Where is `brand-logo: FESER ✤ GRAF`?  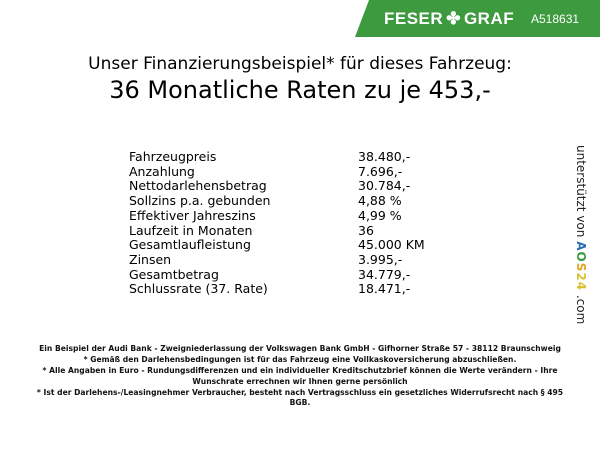 brand-logo: FESER ✤ GRAF is located at coordinates (449, 19).